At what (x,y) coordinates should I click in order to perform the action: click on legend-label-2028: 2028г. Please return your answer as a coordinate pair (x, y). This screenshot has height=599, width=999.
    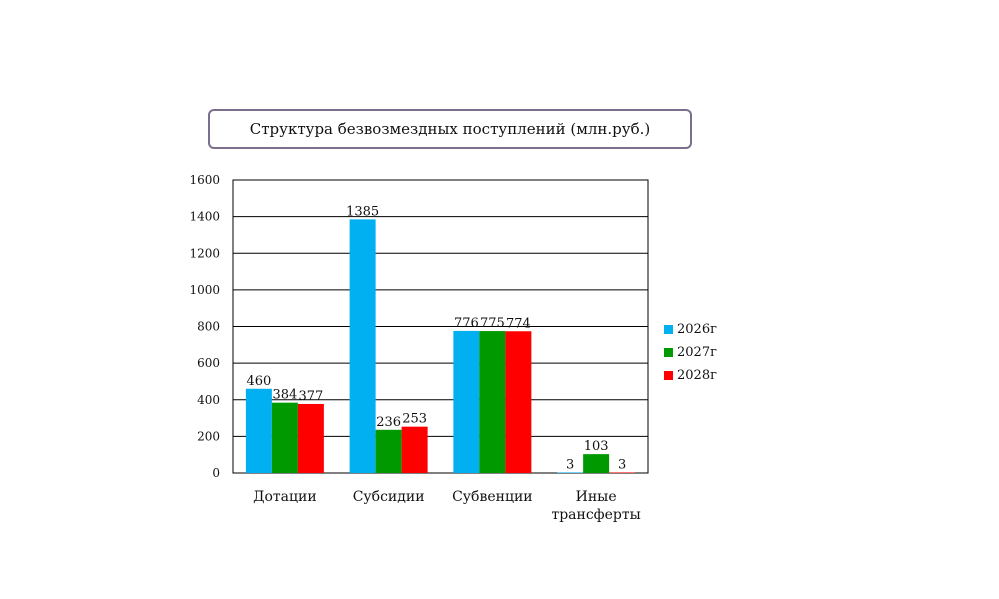
    Looking at the image, I should click on (697, 375).